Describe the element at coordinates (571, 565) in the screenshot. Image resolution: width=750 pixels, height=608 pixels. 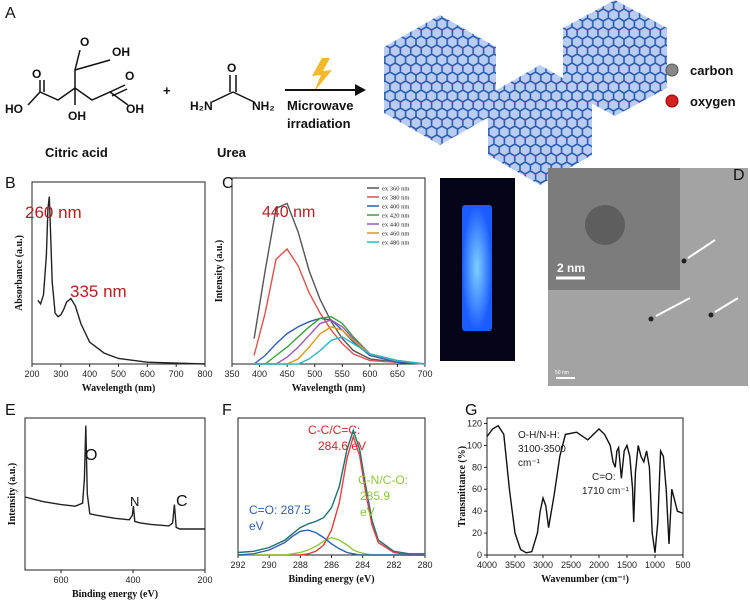
I see `x-tick-label: 2500` at that location.